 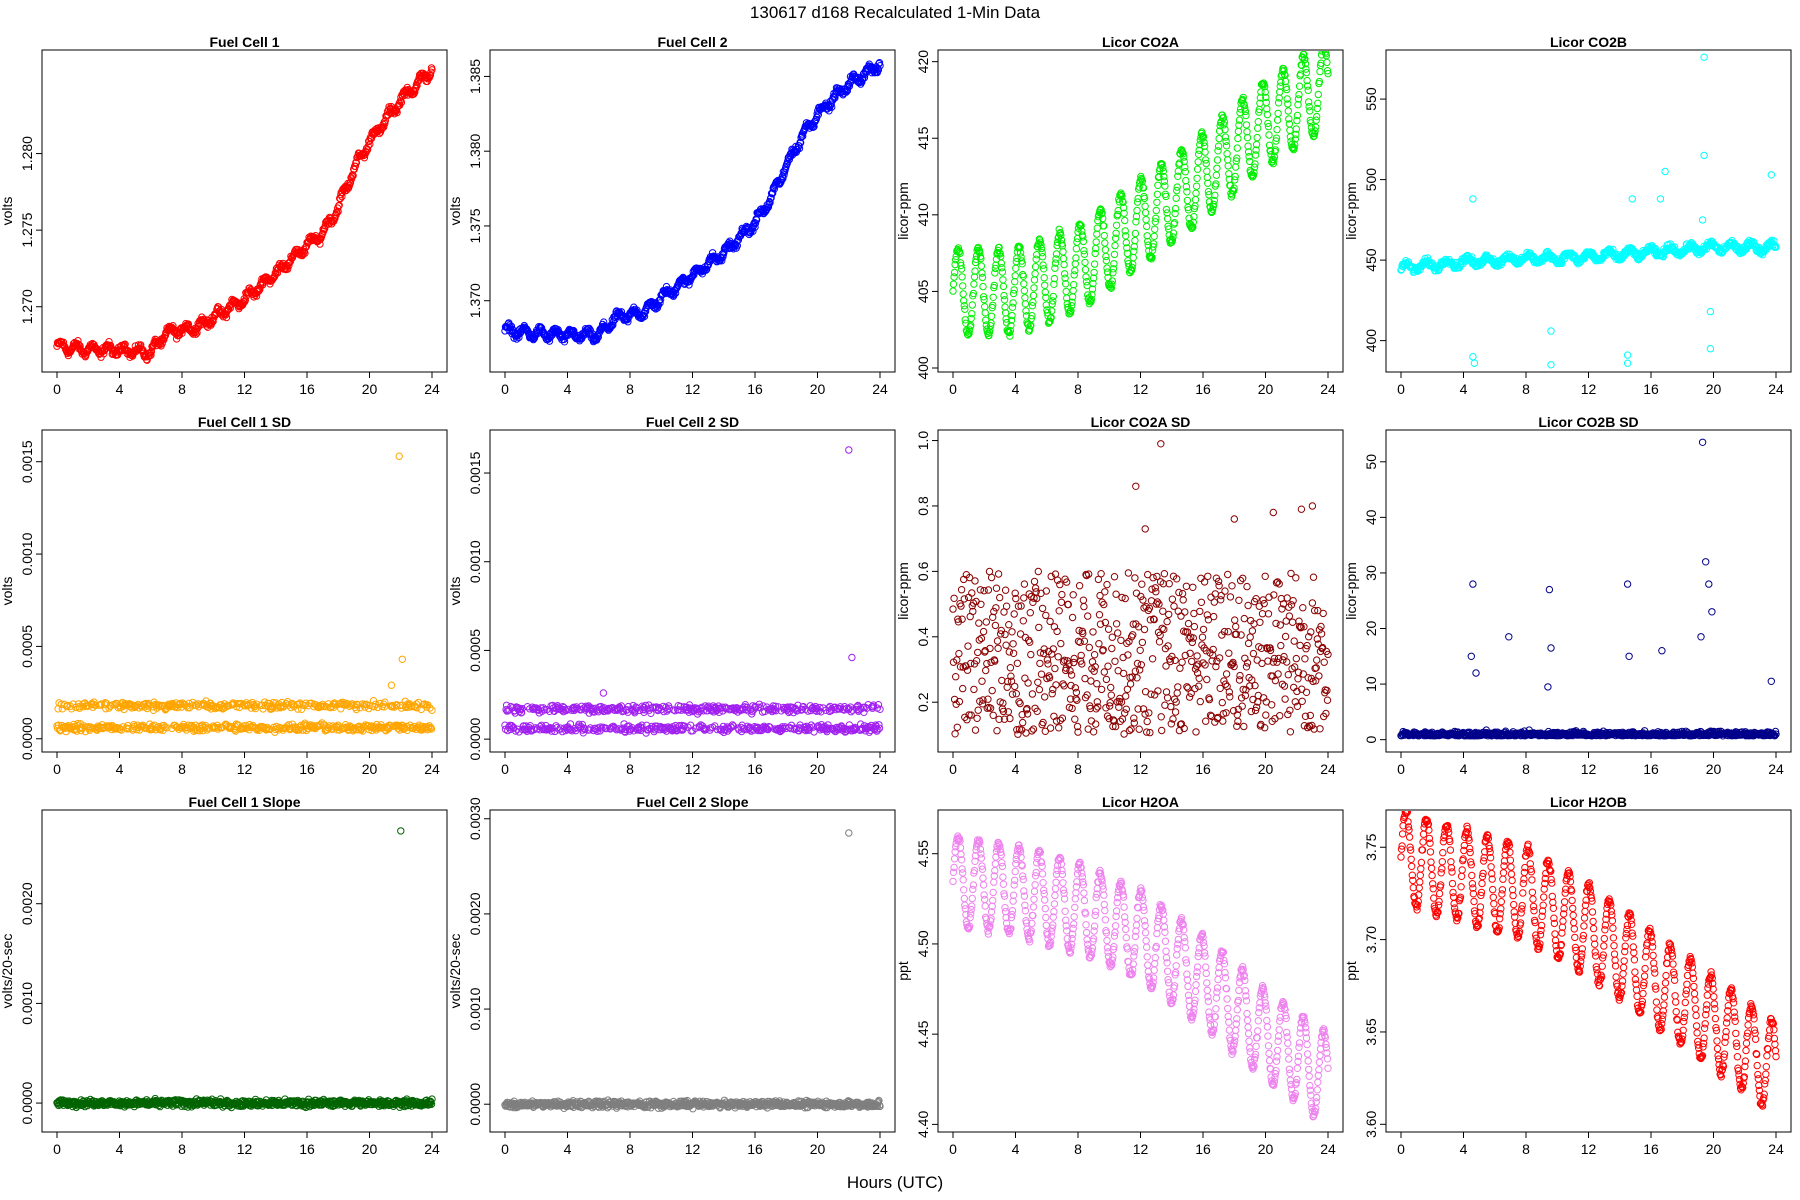 I want to click on y-tick-label: 400, so click(x=923, y=368).